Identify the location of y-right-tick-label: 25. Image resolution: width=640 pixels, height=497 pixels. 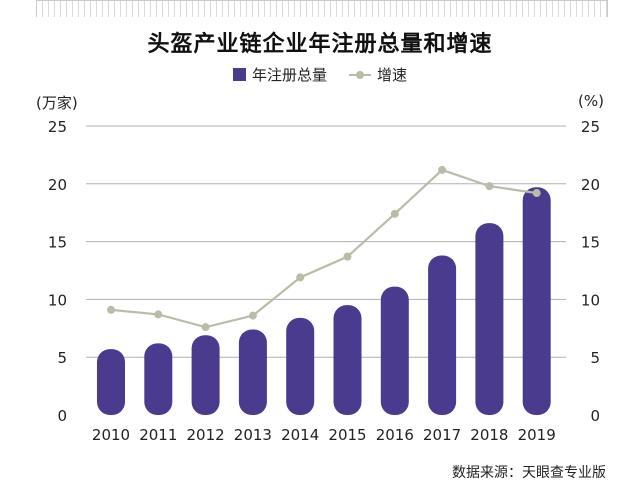
(590, 127).